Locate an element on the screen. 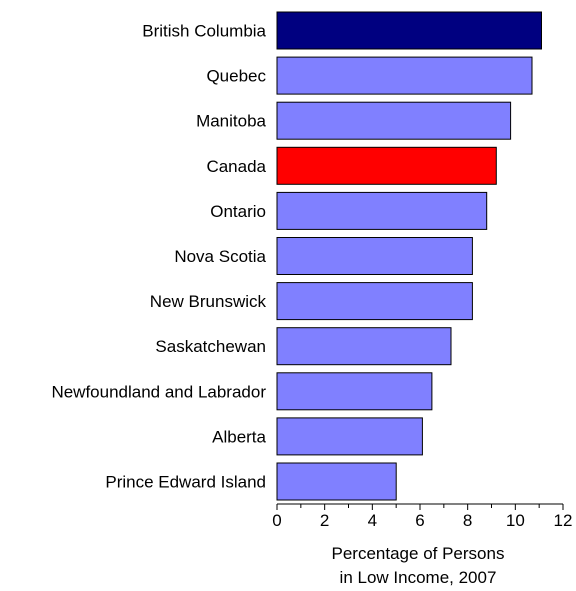 Image resolution: width=576 pixels, height=591 pixels. x-axis-title-line-2: in Low Income, 2007 is located at coordinates (418, 577).